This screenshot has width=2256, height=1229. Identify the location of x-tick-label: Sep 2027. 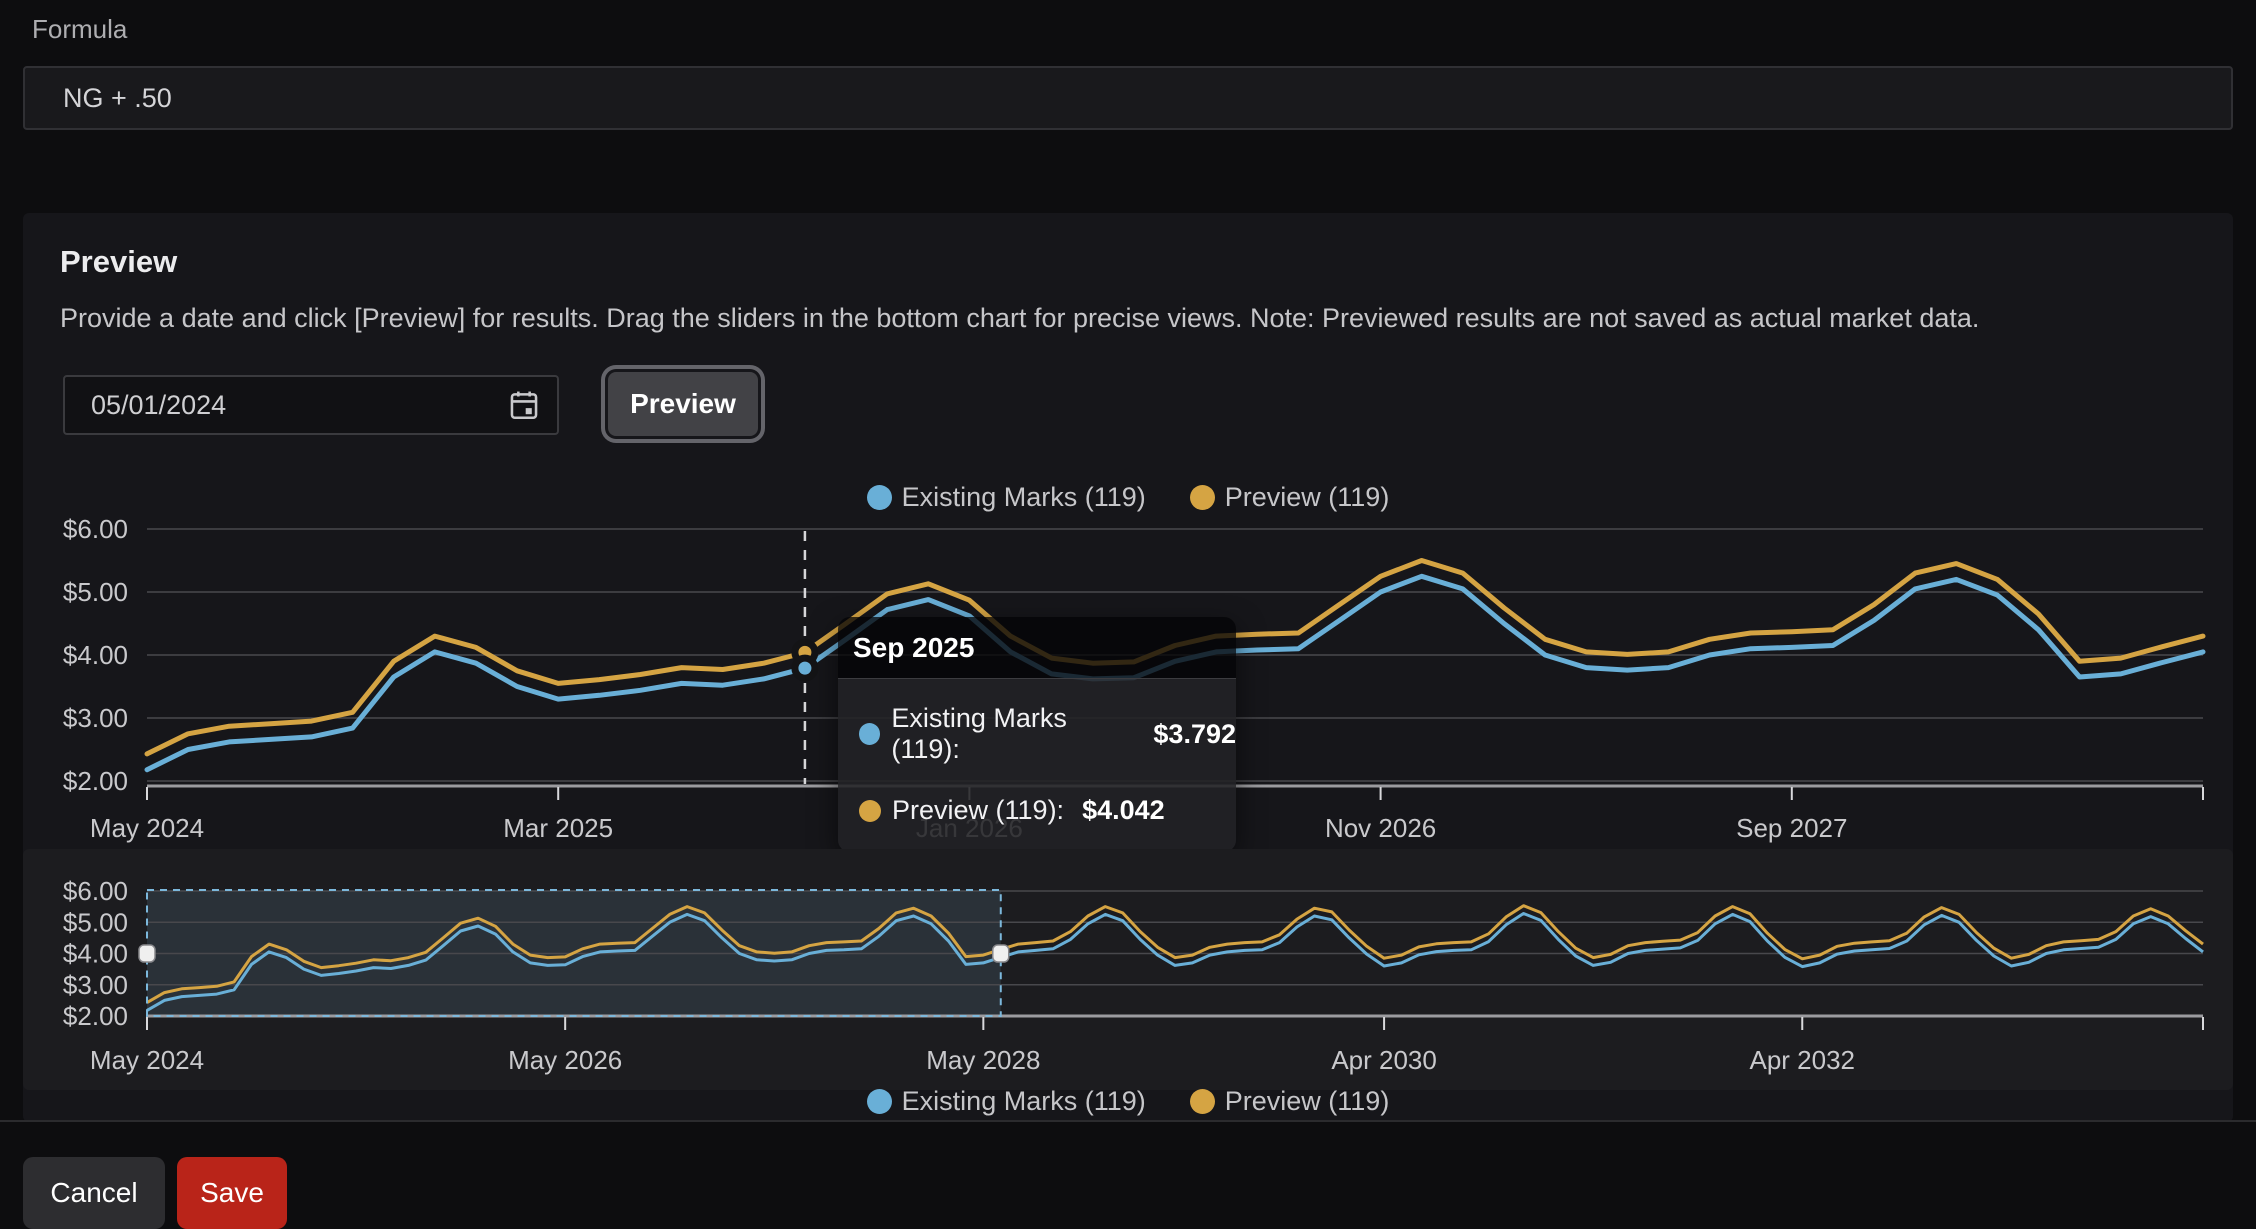
(1791, 828).